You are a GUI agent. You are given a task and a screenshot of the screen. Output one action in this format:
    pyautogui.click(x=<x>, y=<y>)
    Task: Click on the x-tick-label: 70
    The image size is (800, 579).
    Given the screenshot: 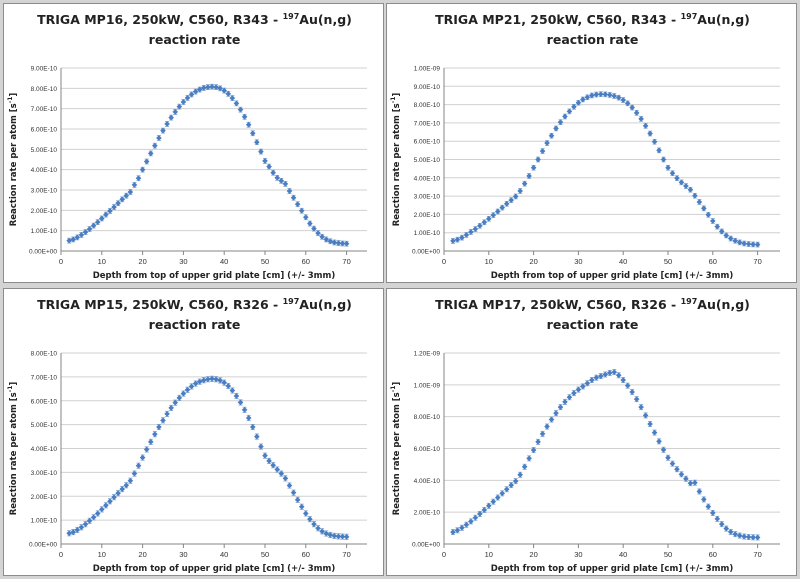 What is the action you would take?
    pyautogui.click(x=757, y=554)
    